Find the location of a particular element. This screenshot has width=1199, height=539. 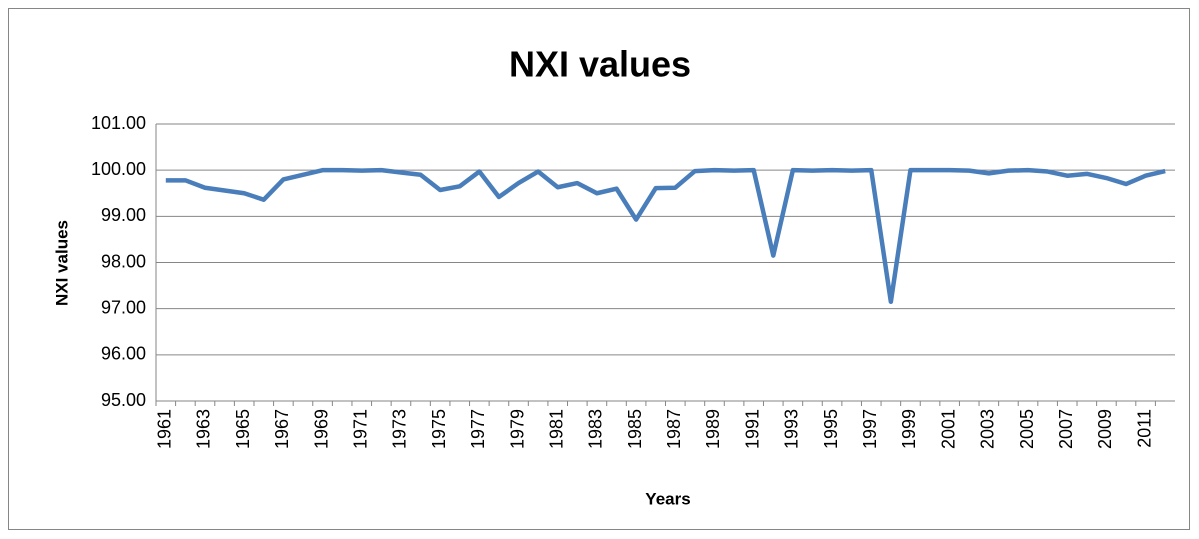

x-tick-label: 1967 is located at coordinates (282, 429).